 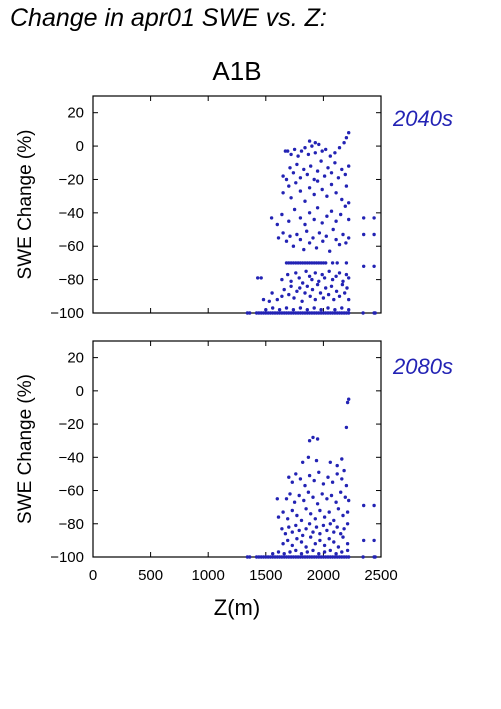 What do you see at coordinates (71, 280) in the screenshot?
I see `y-tick-label: −80` at bounding box center [71, 280].